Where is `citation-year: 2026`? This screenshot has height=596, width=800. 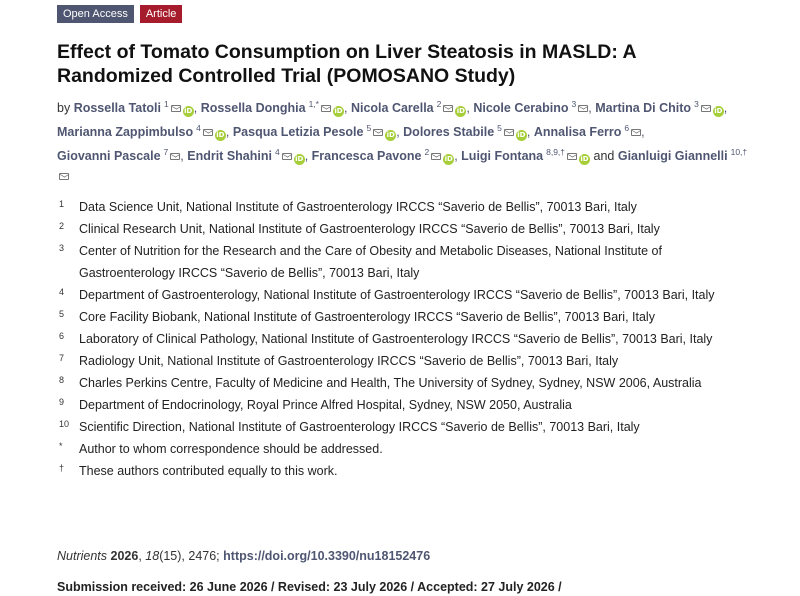 citation-year: 2026 is located at coordinates (124, 556).